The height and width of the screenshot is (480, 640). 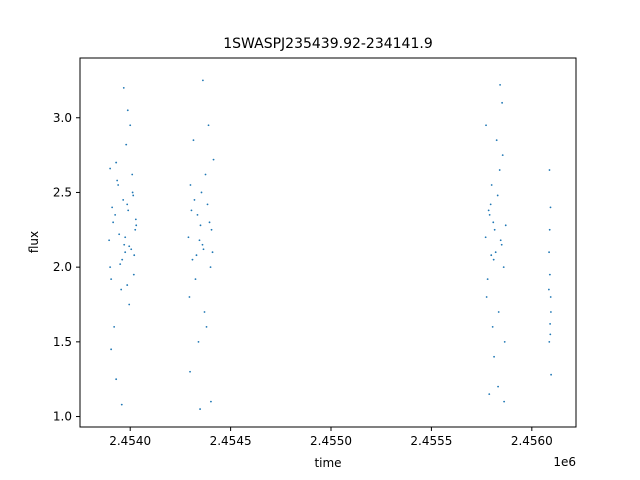 I want to click on x-tick-label: 2.4555, so click(x=431, y=441).